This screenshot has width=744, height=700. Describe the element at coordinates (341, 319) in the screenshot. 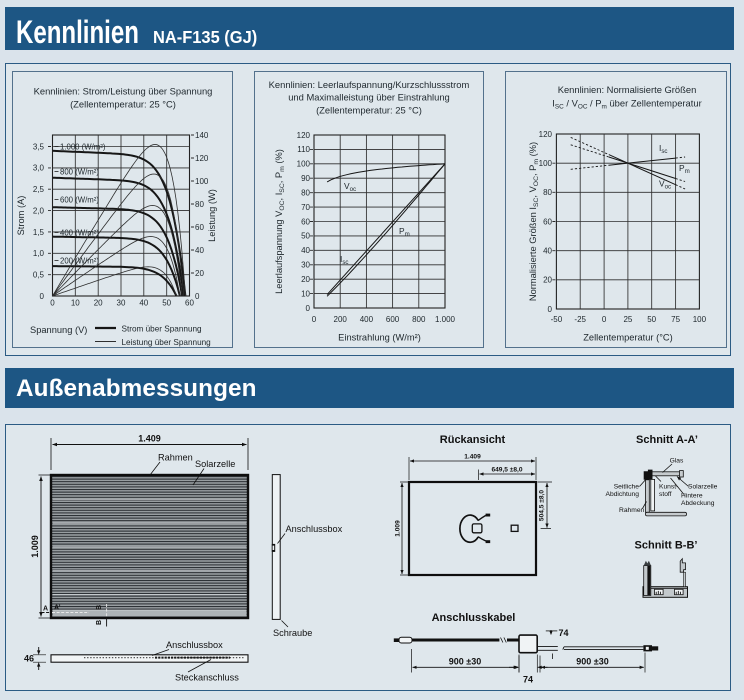

I see `svg-text: 200` at that location.